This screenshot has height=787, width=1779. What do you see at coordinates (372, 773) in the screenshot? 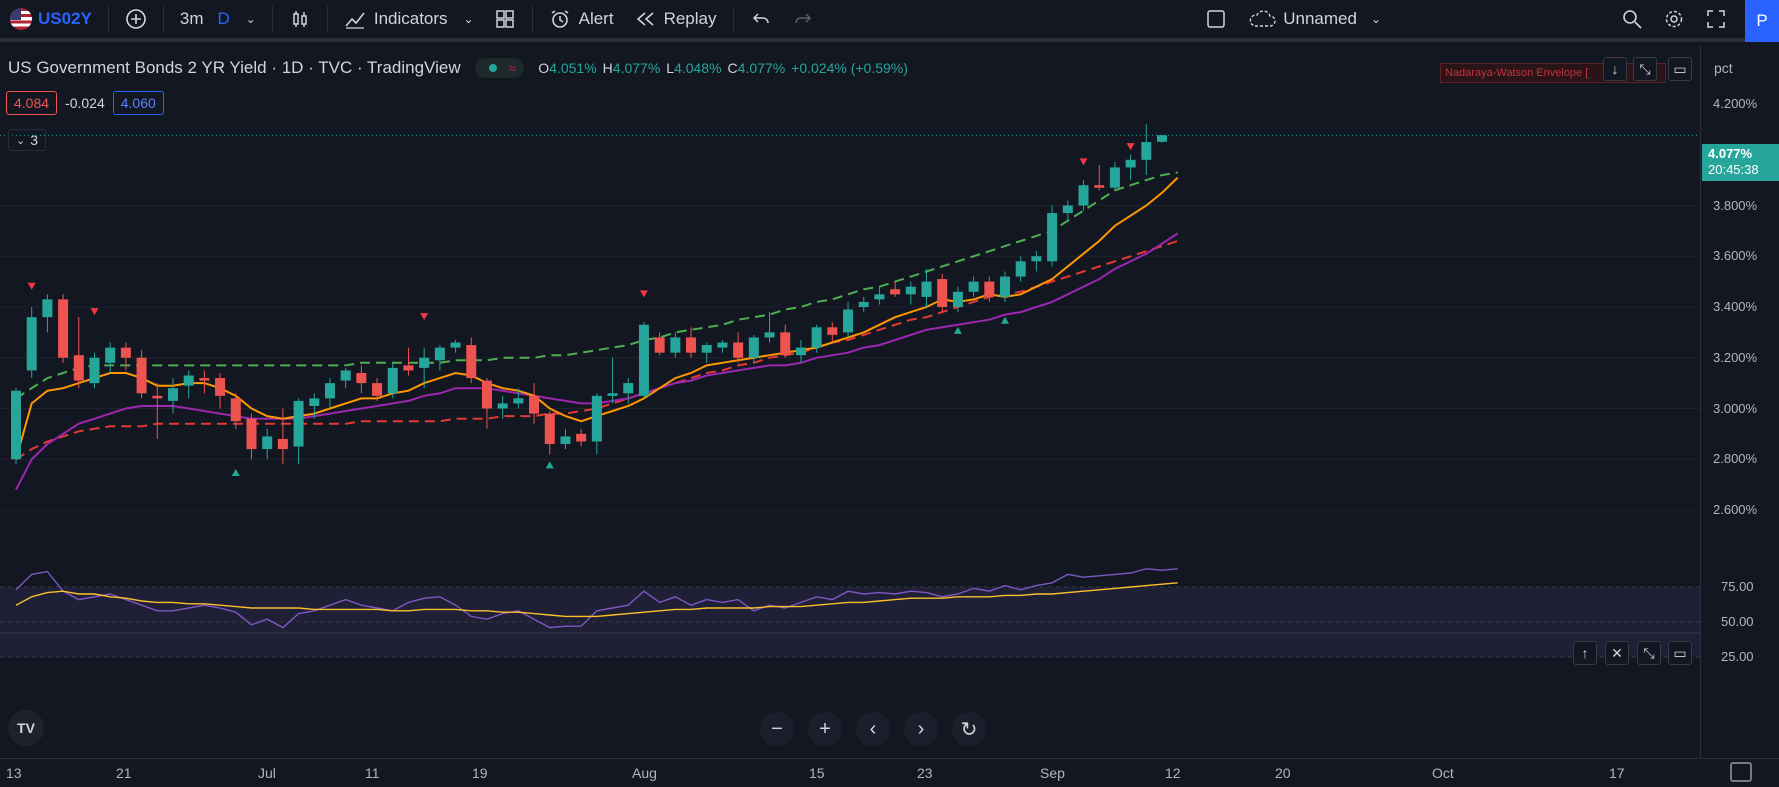
I see `time-tick-label: 11` at bounding box center [372, 773].